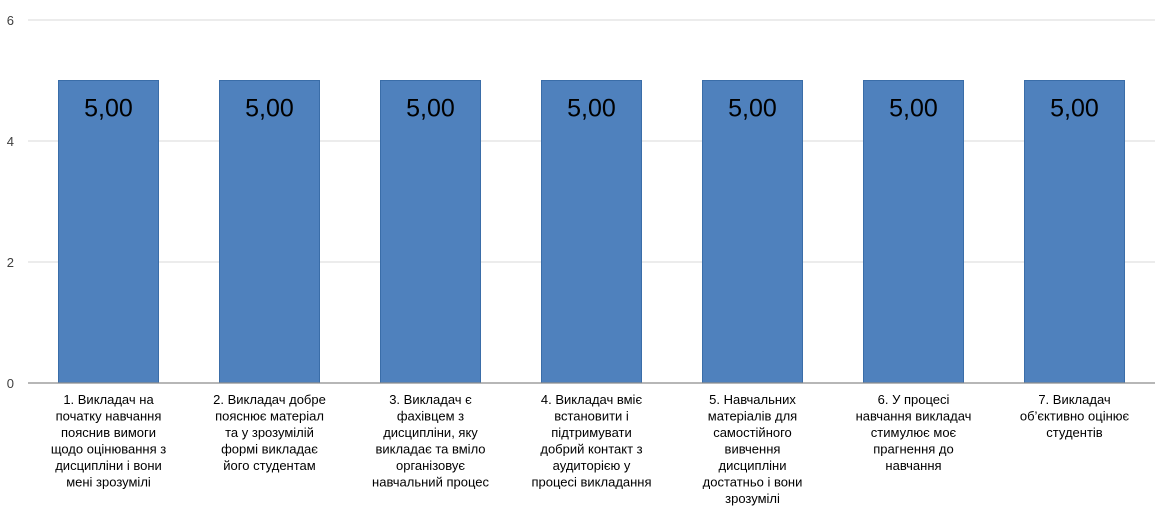  I want to click on y-tick-label: 4, so click(10, 141).